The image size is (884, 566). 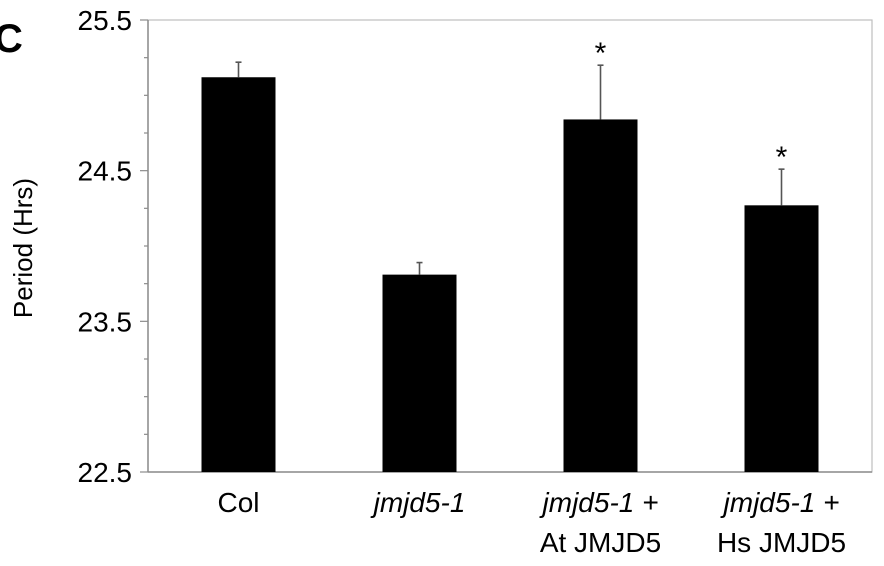 I want to click on y-axis-label: Period (Hrs), so click(x=23, y=248).